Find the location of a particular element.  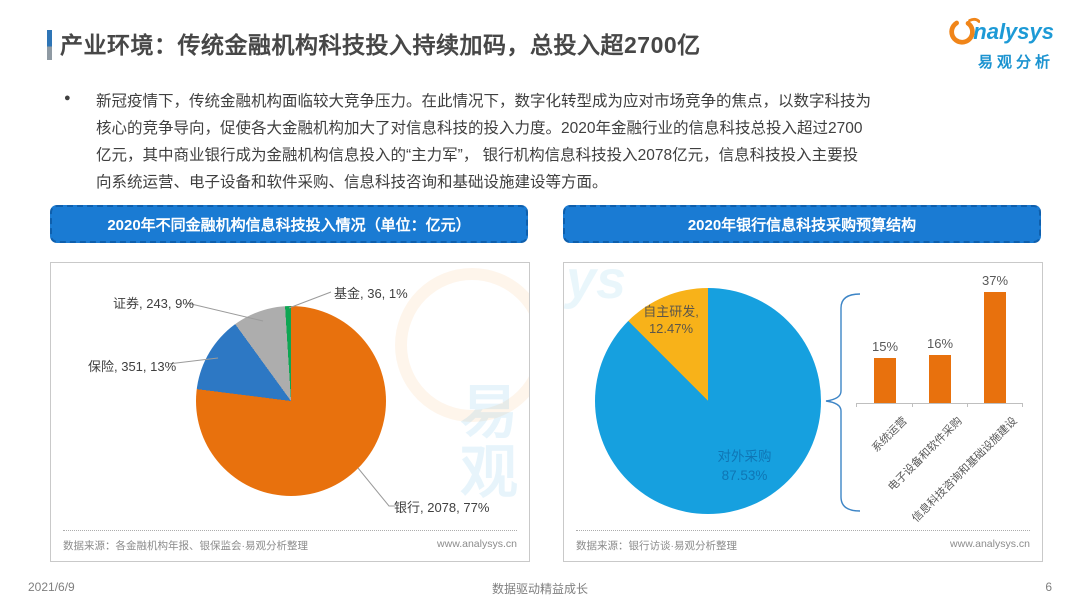

procurement-pie-chart is located at coordinates (708, 401).